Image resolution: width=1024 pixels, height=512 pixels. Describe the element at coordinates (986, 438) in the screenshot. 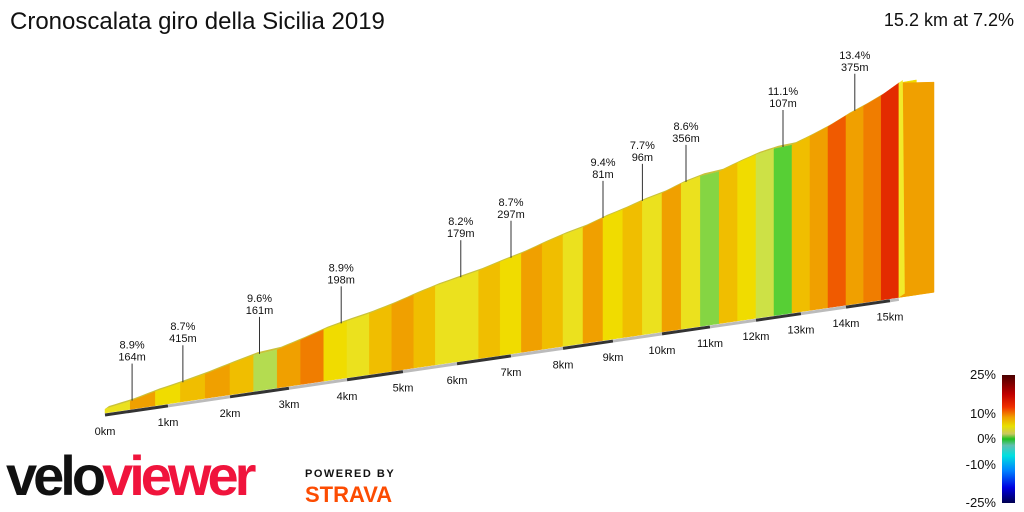

I see `legend-label-0: 0%` at that location.